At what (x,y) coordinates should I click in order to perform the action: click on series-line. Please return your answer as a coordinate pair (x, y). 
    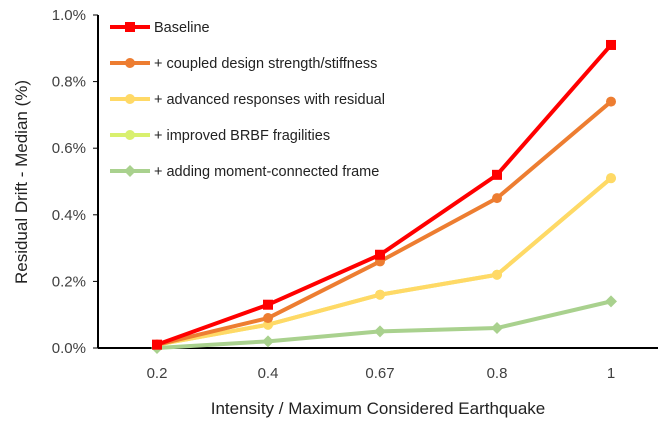
    Looking at the image, I should click on (384, 324).